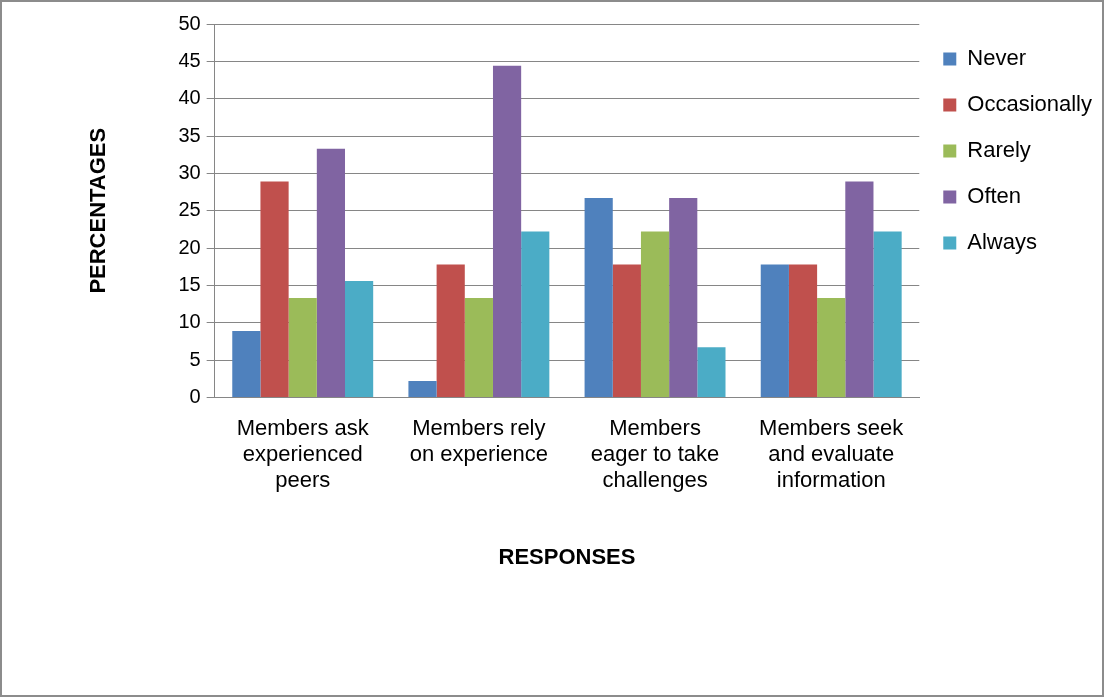 This screenshot has height=697, width=1104. Describe the element at coordinates (189, 59) in the screenshot. I see `y-tick-label: 45` at that location.